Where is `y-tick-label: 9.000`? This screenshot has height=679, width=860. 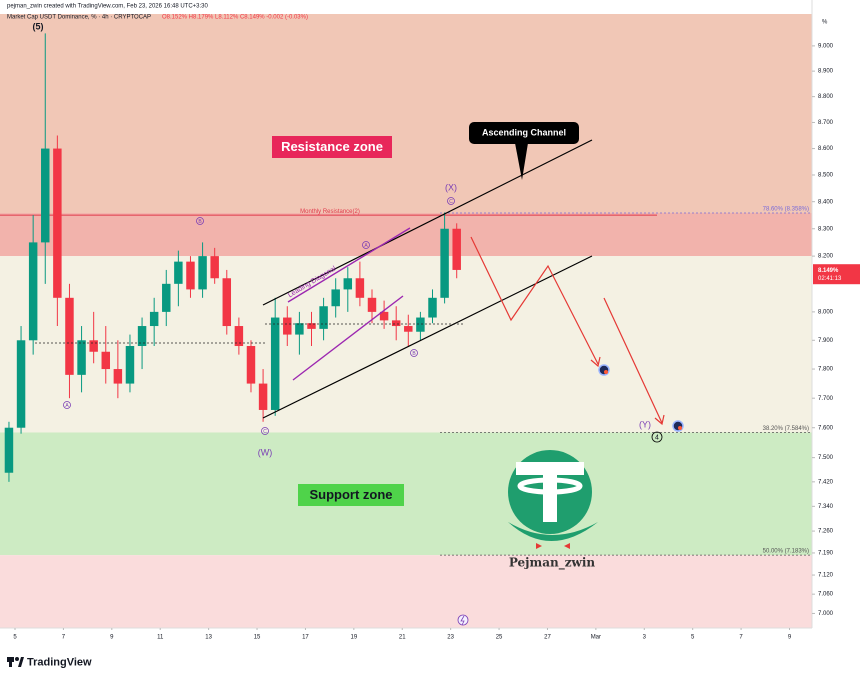 y-tick-label: 9.000 is located at coordinates (826, 46).